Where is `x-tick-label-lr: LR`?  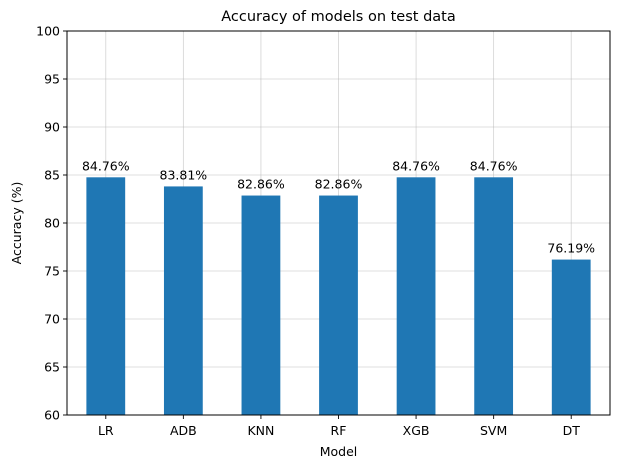 x-tick-label-lr: LR is located at coordinates (106, 430).